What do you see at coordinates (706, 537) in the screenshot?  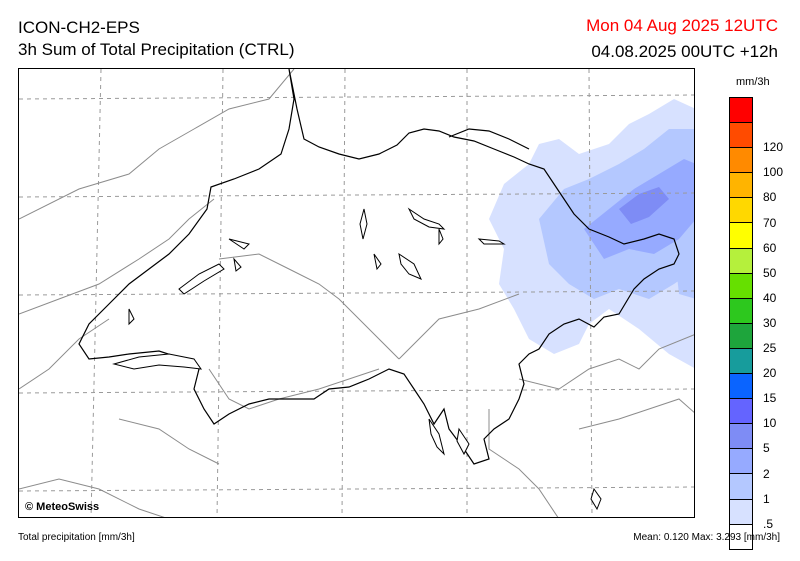 I see `footer-statistics: Mean: 0.120 Max: 3.293 [mm/3h]` at bounding box center [706, 537].